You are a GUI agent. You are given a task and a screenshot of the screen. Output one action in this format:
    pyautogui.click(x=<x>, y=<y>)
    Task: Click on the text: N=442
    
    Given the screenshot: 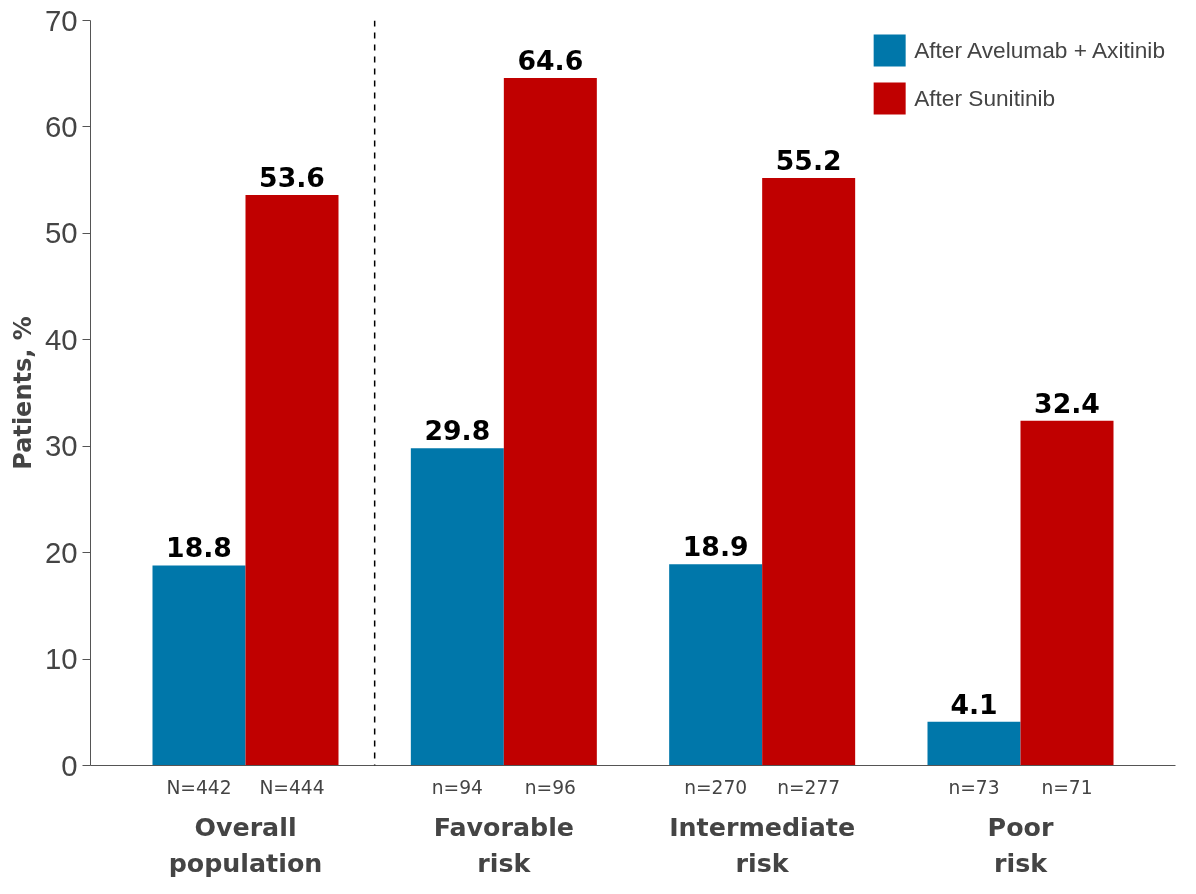 What is the action you would take?
    pyautogui.click(x=199, y=787)
    